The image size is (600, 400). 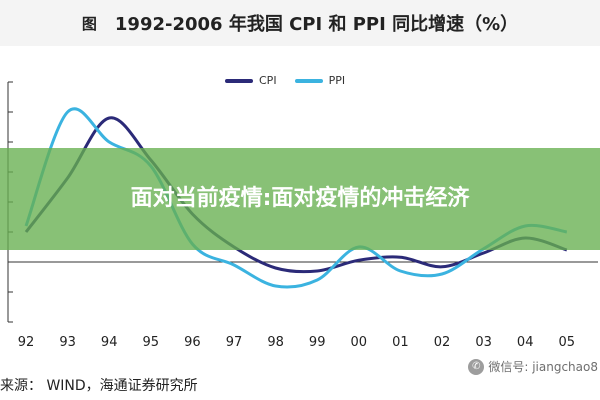 What do you see at coordinates (400, 342) in the screenshot?
I see `x-tick-label: 01` at bounding box center [400, 342].